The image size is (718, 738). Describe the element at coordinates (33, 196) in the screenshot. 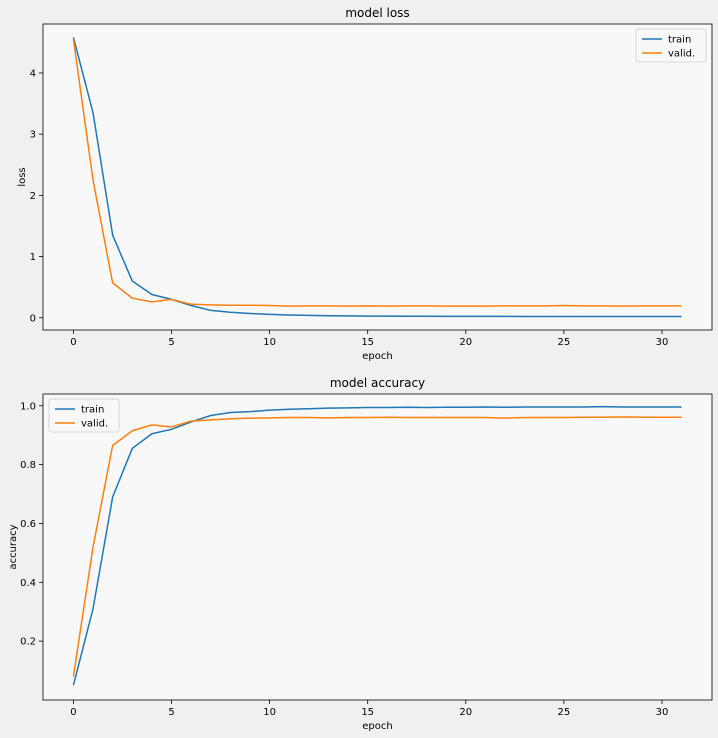

I see `y-tick-label: 2` at that location.